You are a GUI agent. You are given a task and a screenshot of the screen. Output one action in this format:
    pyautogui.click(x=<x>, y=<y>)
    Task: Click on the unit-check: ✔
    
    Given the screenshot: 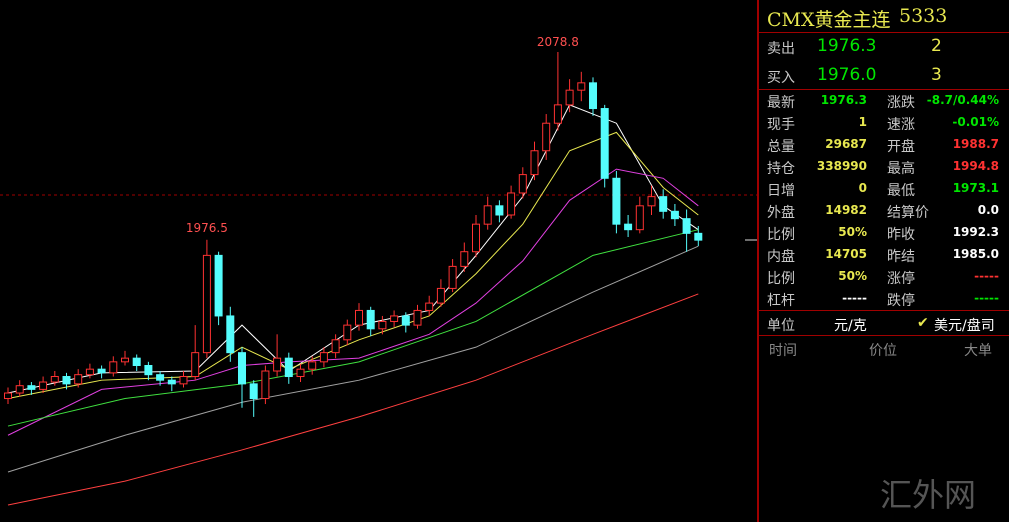 What is the action you would take?
    pyautogui.click(x=923, y=323)
    